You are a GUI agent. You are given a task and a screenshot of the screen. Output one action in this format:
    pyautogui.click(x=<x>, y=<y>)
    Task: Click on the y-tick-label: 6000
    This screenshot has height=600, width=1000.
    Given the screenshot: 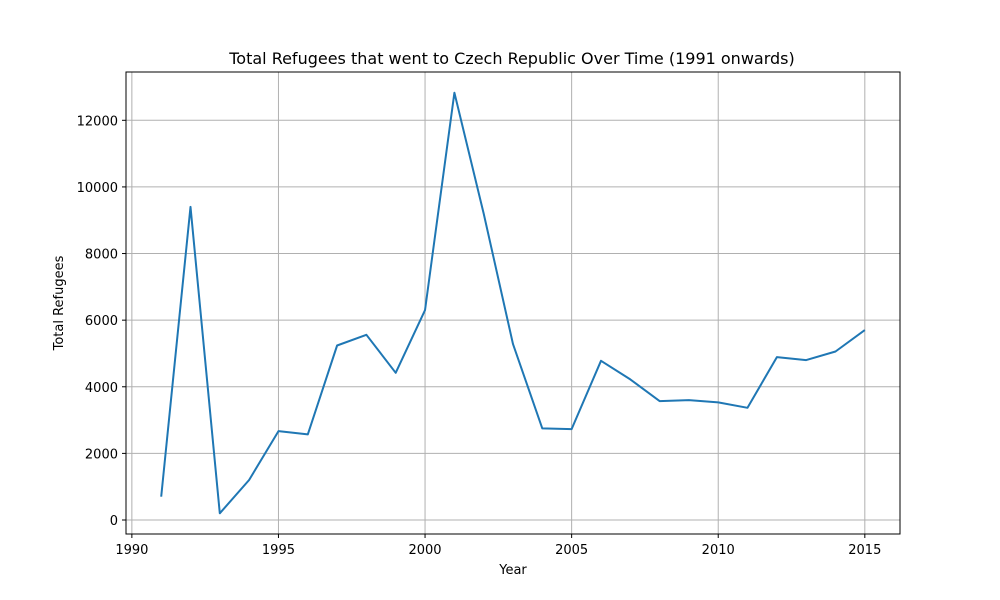 What is the action you would take?
    pyautogui.click(x=101, y=321)
    